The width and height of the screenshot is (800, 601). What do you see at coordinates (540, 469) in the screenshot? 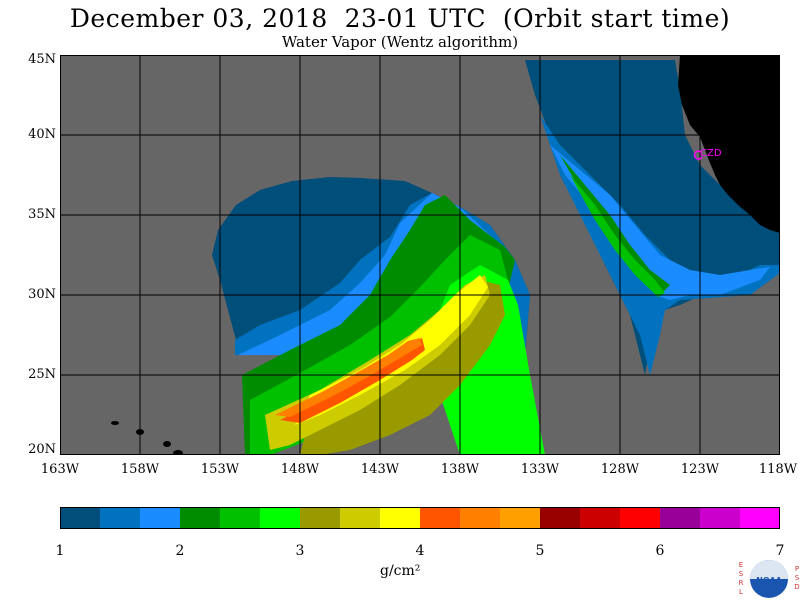
I see `lon-label-133w: 133W` at bounding box center [540, 469].